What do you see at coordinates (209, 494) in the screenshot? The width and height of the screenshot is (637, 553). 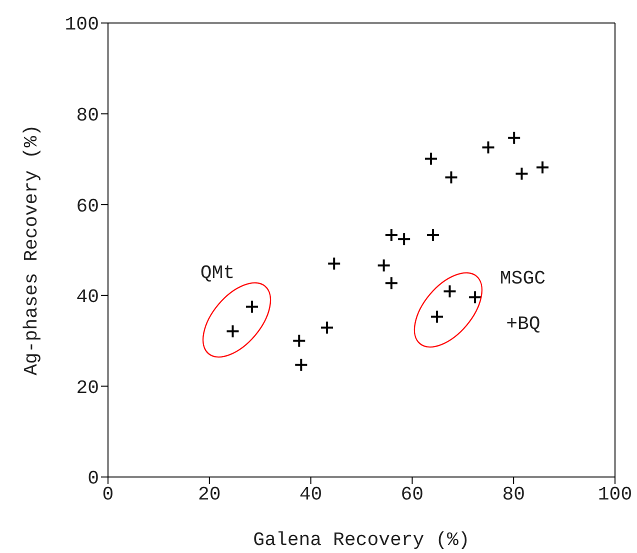 I see `x-tick-label: 20` at bounding box center [209, 494].